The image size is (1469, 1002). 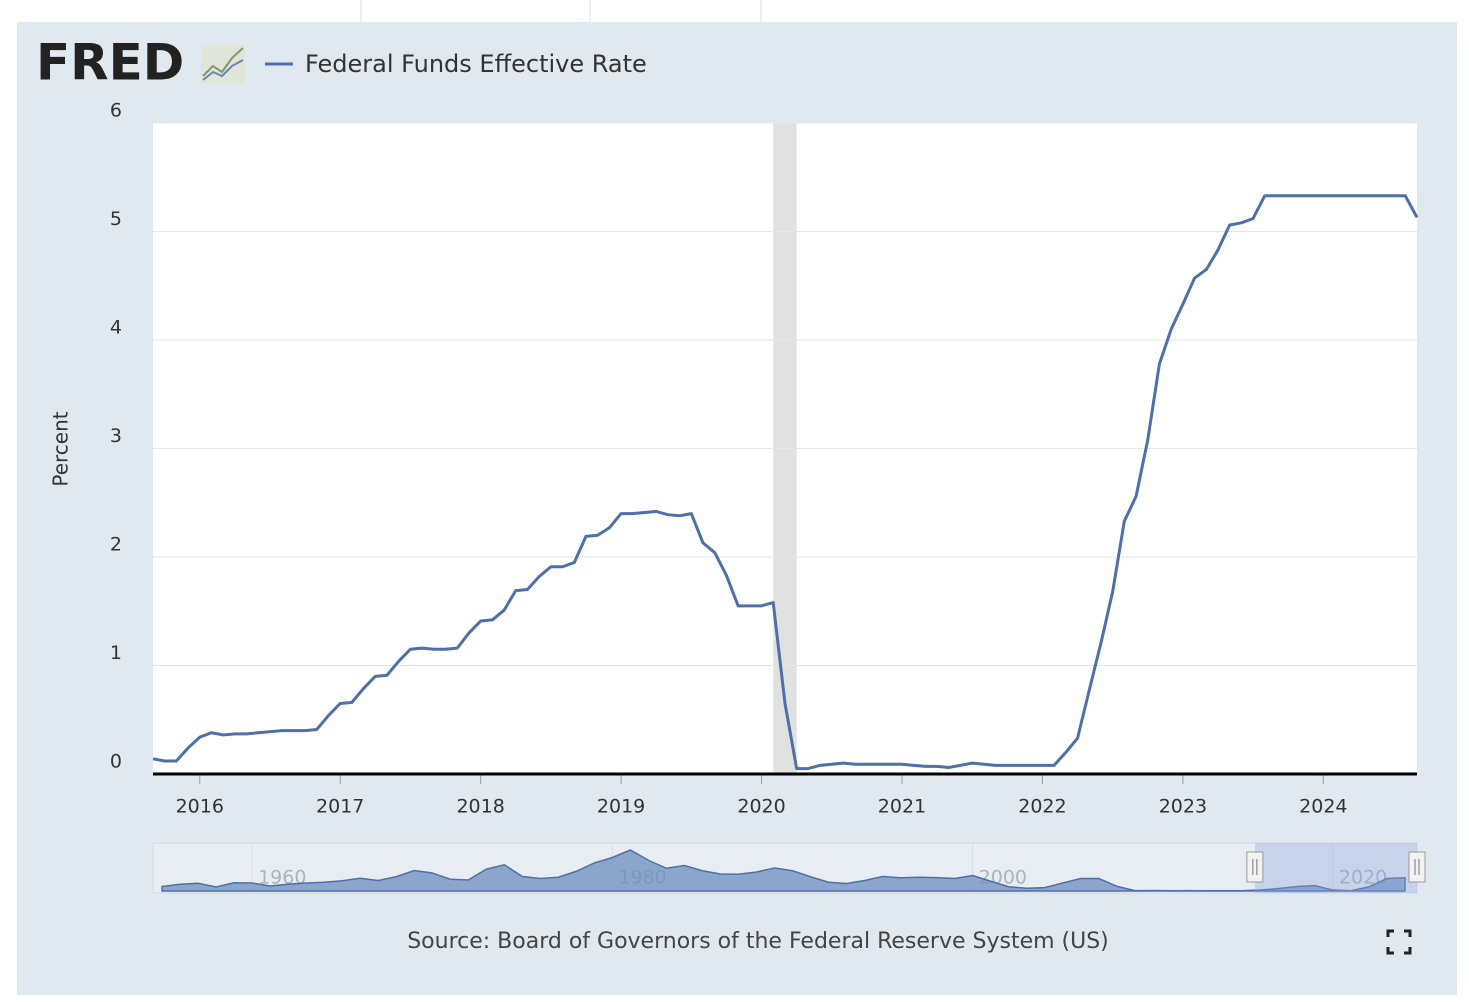 I want to click on y-tick-label: 4, so click(x=116, y=328).